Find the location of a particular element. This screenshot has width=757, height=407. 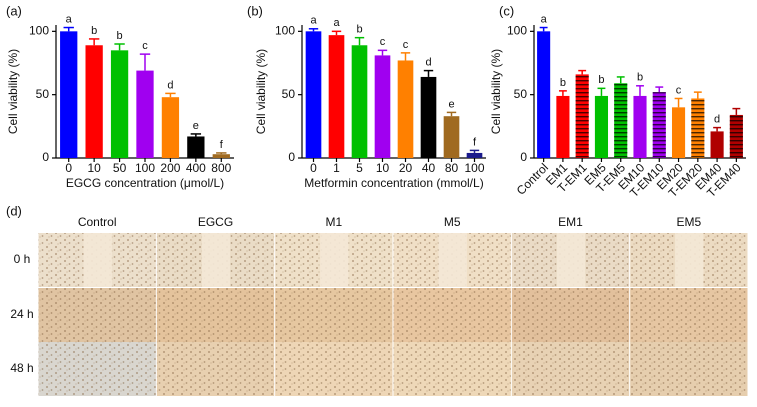

x-tick-label: 800 is located at coordinates (221, 168).